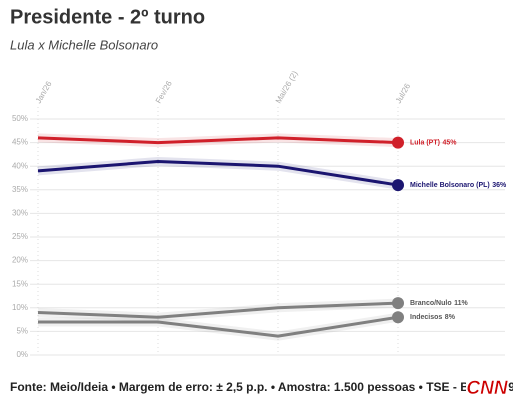  What do you see at coordinates (84, 44) in the screenshot?
I see `chart-subtitle: Lula x Michelle Bolsonaro` at bounding box center [84, 44].